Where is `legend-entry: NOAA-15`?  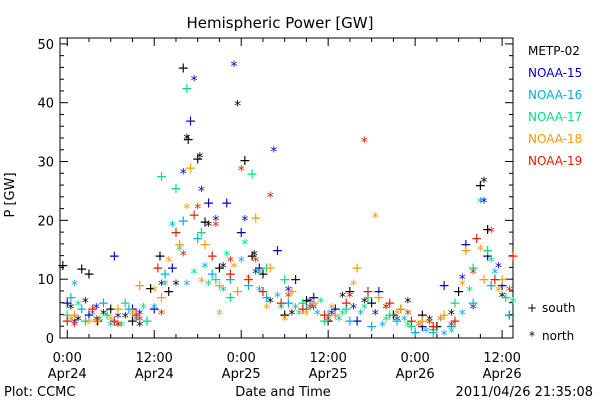
legend-entry: NOAA-15 is located at coordinates (555, 73).